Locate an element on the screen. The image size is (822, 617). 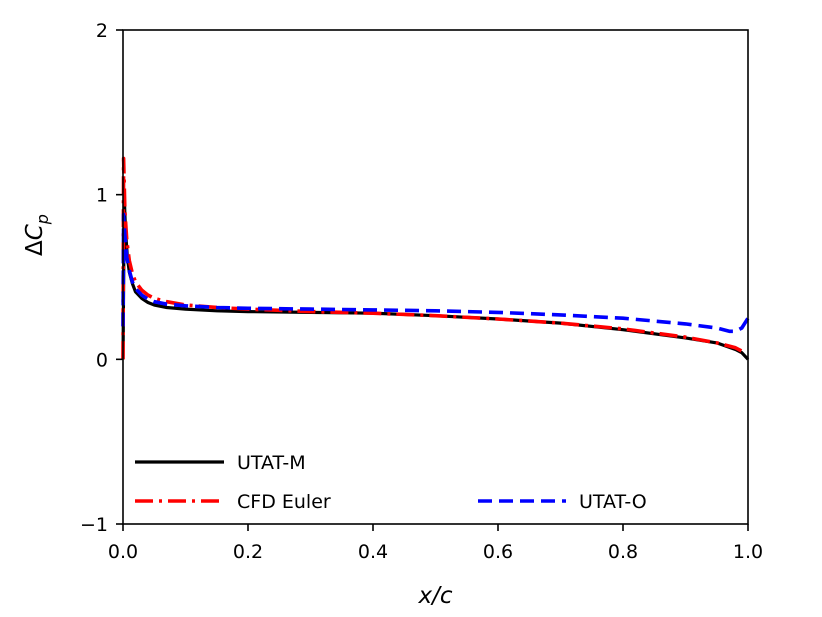
y-axis-label-text: ΔCp is located at coordinates (37, 235).